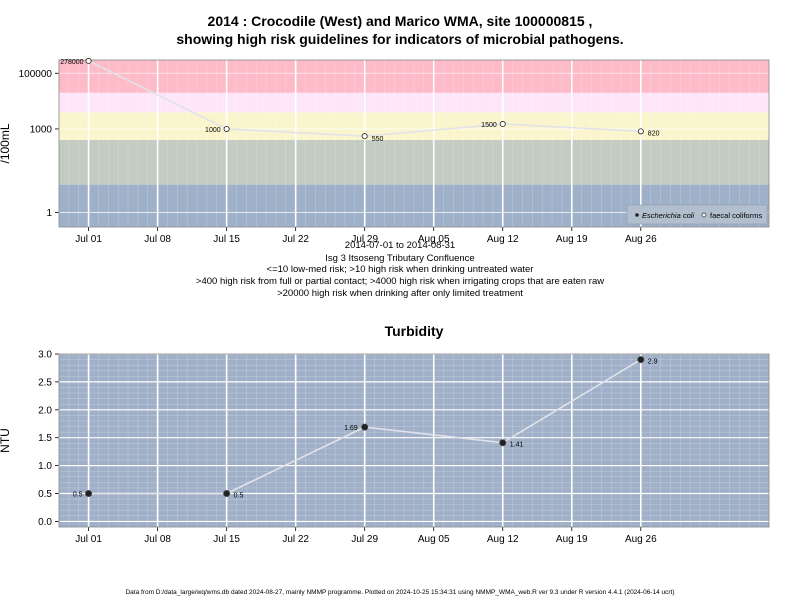  What do you see at coordinates (517, 445) in the screenshot?
I see `data-label: 1.41` at bounding box center [517, 445].